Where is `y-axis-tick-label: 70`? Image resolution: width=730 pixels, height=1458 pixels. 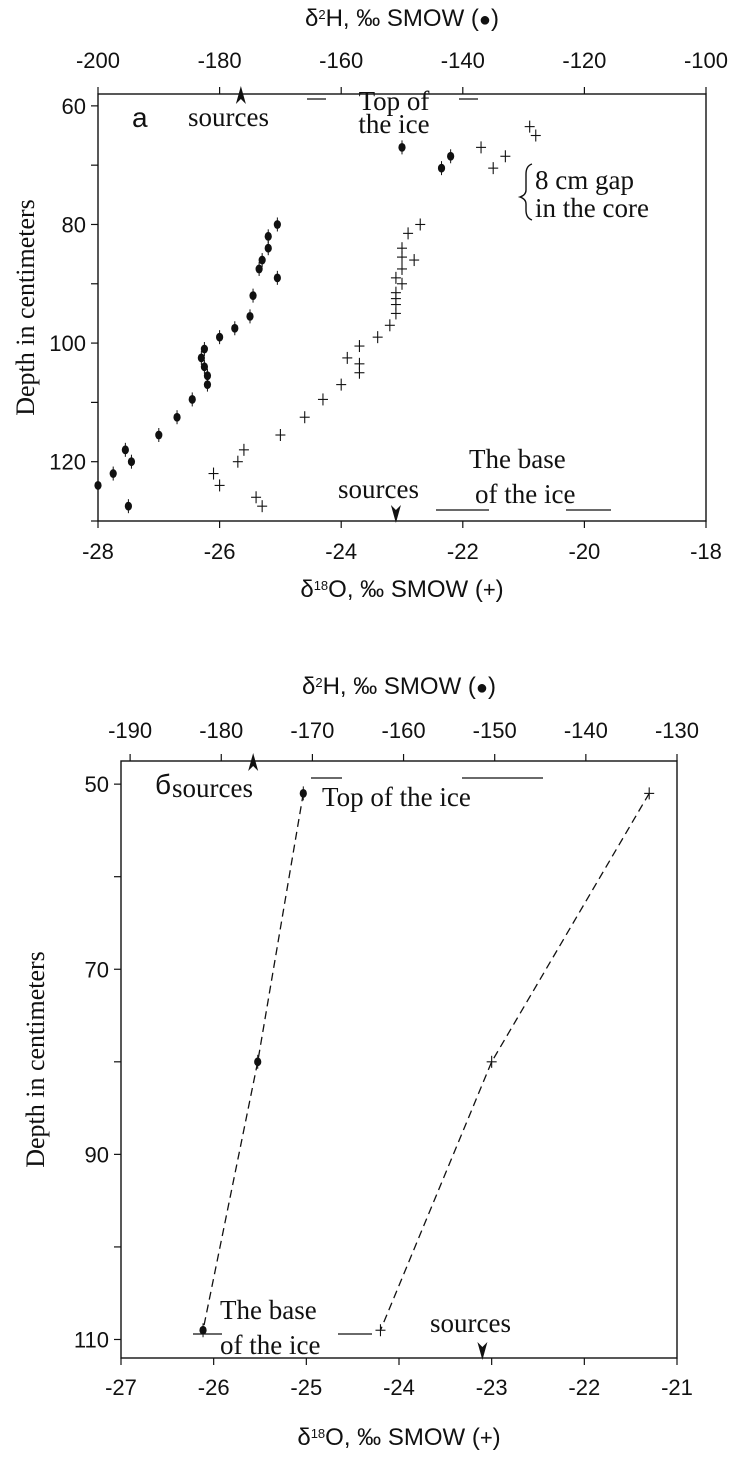
y-axis-tick-label: 70 is located at coordinates (97, 969).